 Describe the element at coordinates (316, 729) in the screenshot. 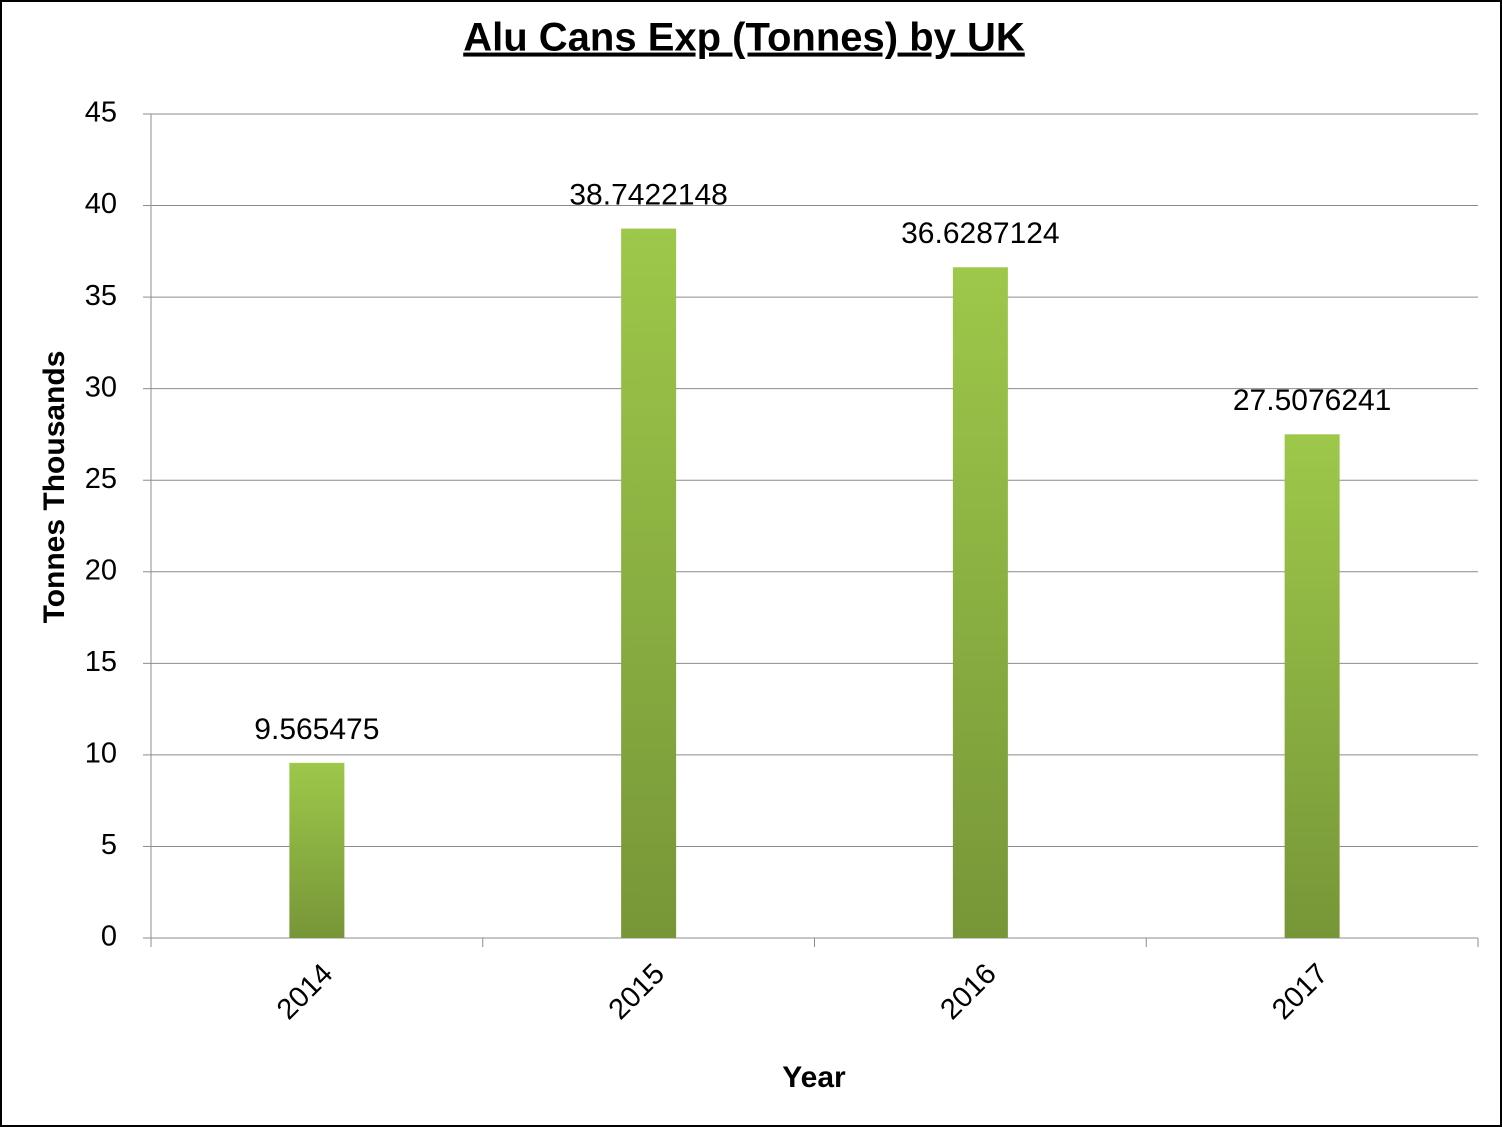

I see `data-label: 9.565475` at that location.